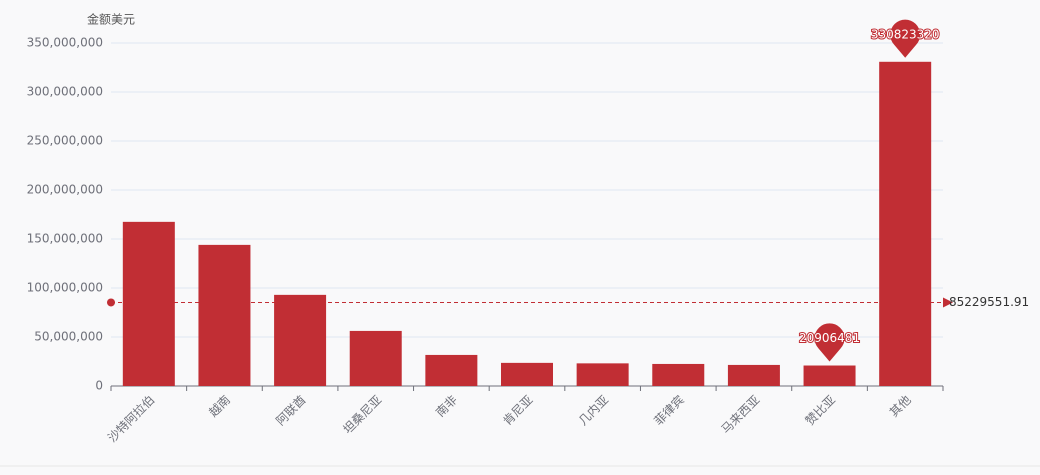 Image resolution: width=1040 pixels, height=475 pixels. Describe the element at coordinates (68, 337) in the screenshot. I see `y-tick-label: 50,000,000` at that location.